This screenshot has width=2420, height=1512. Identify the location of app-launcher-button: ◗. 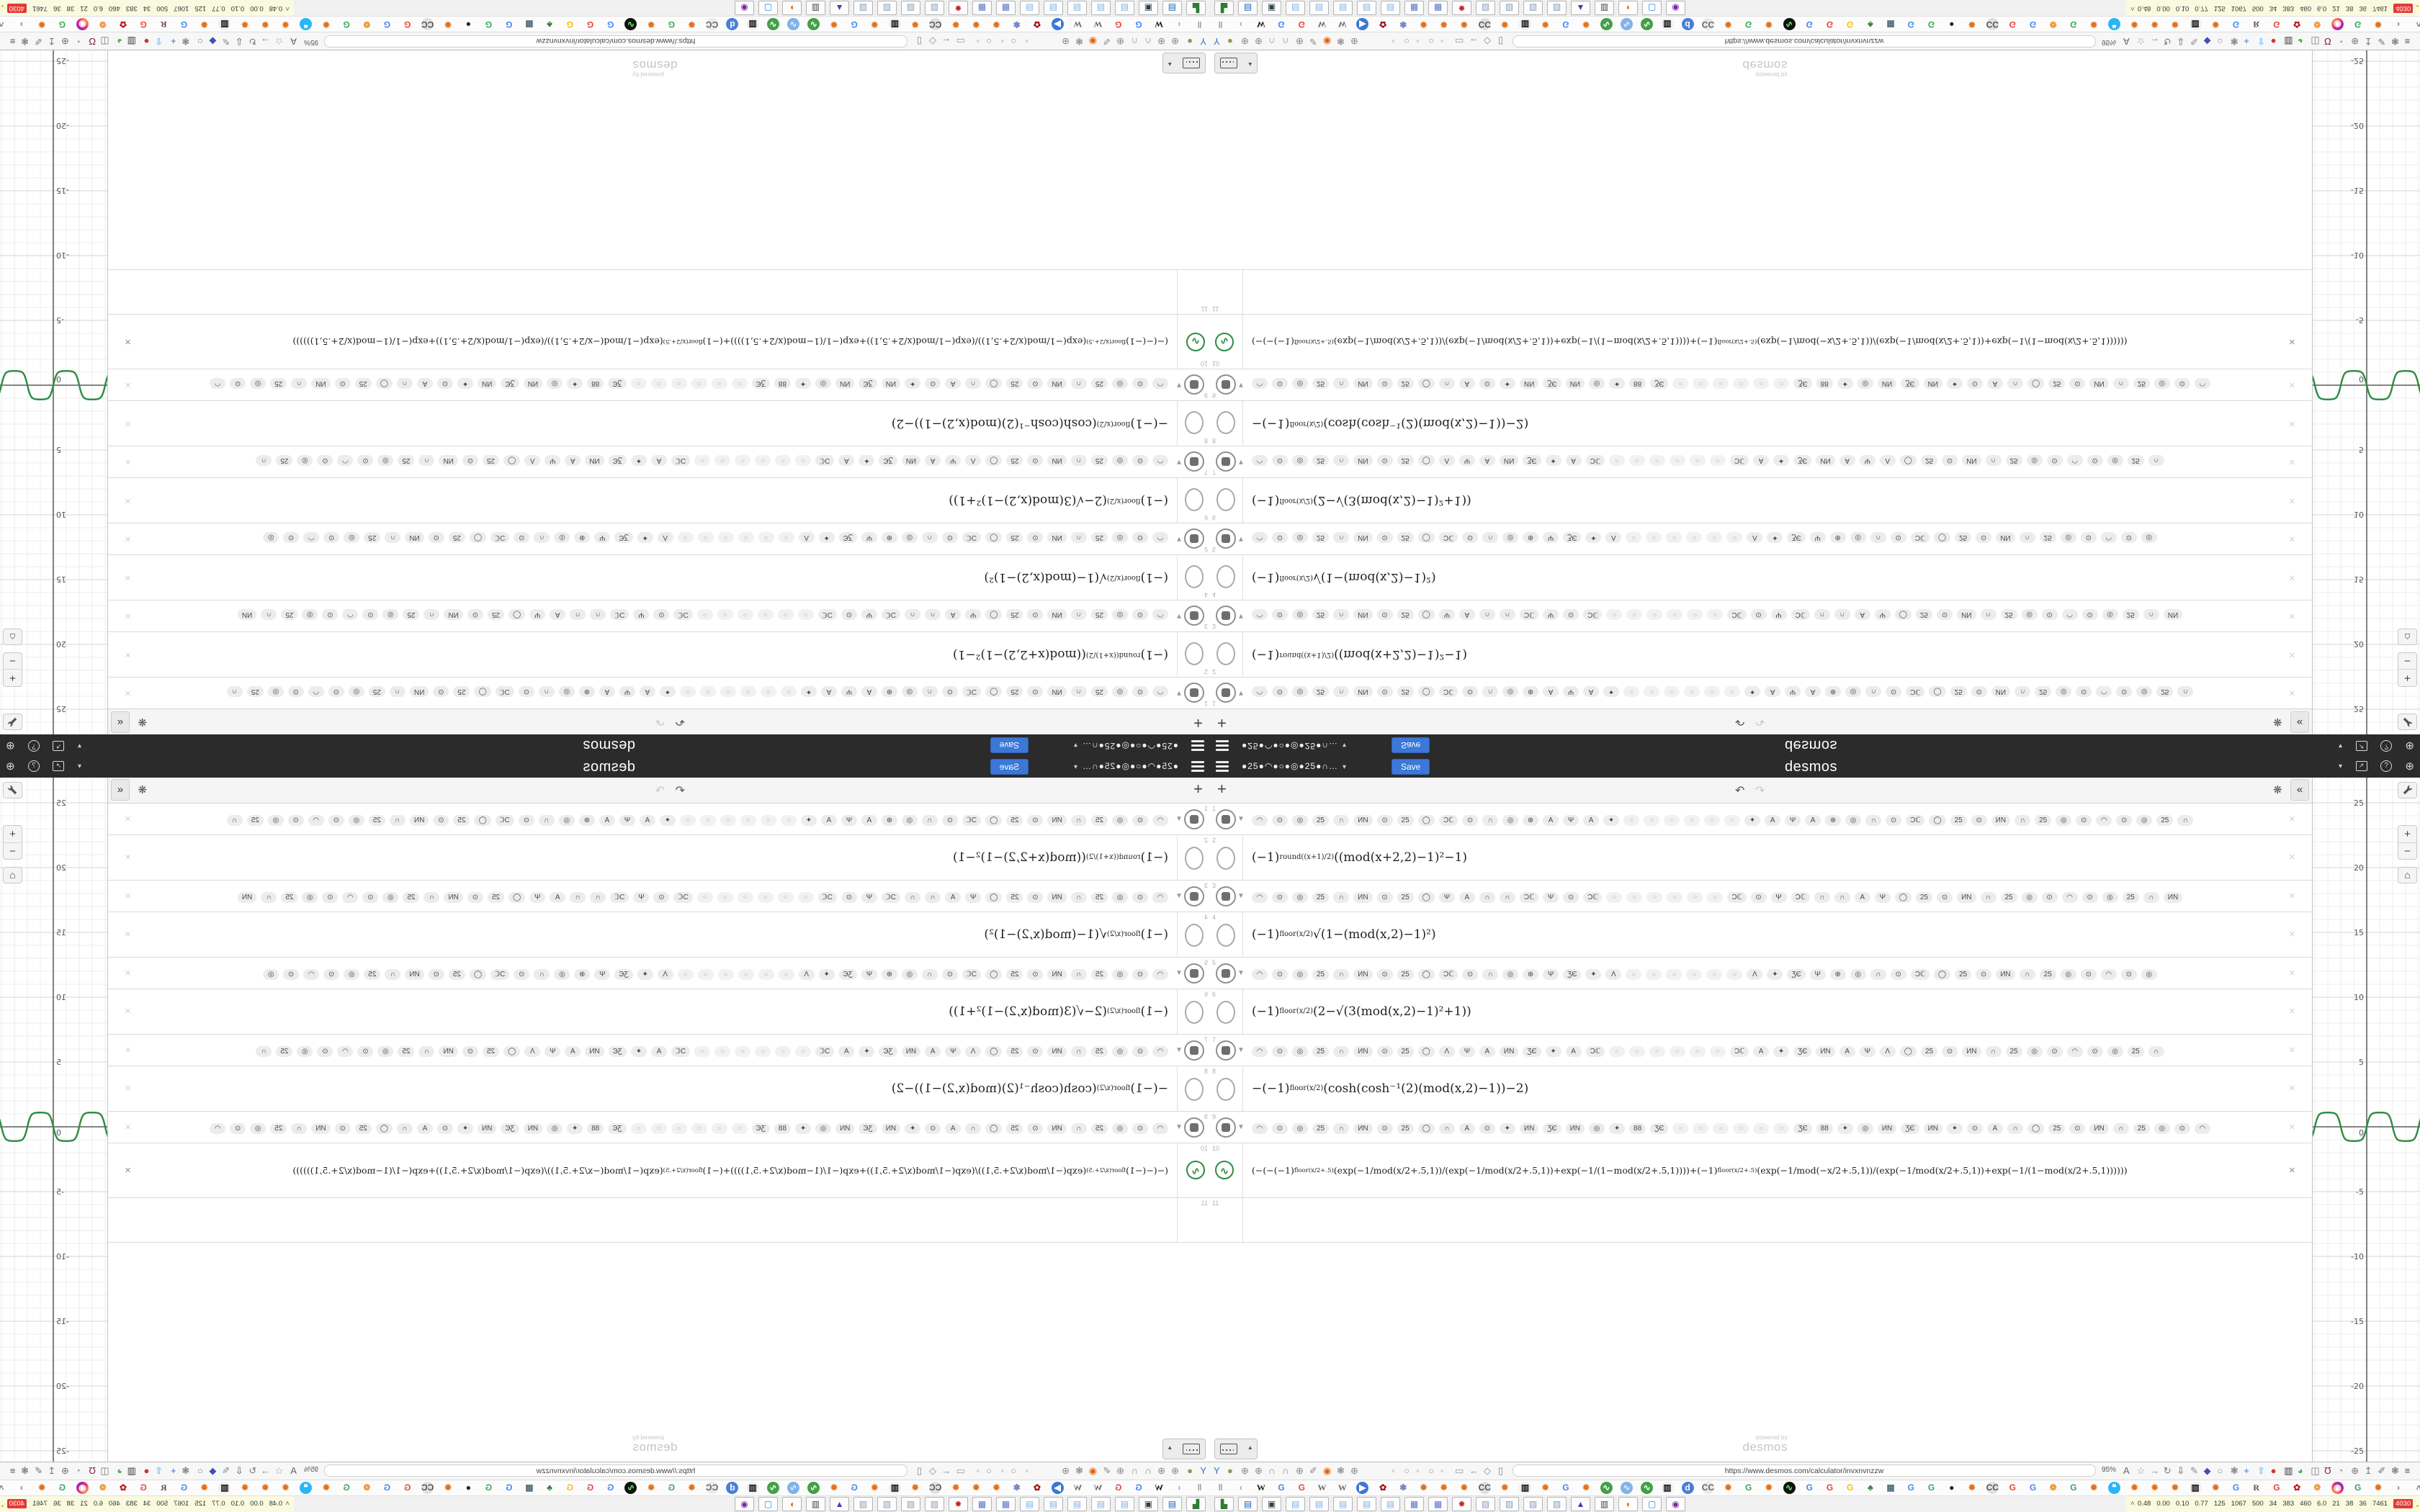
(1628, 8).